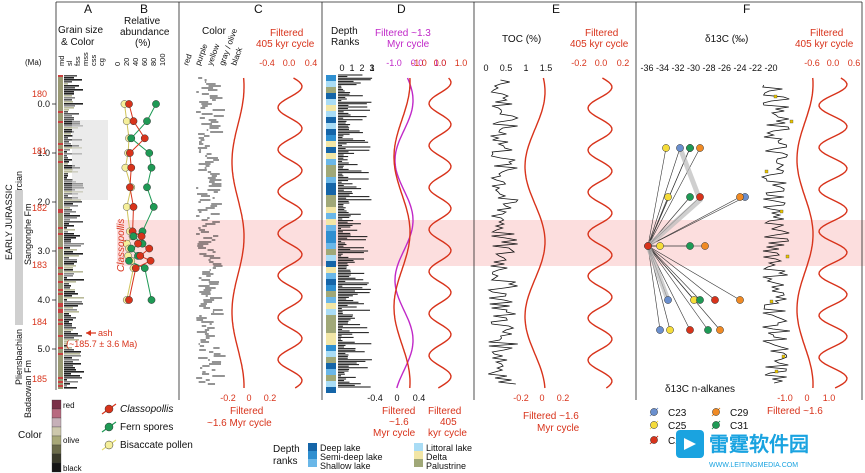 This screenshot has height=473, width=865. Describe the element at coordinates (419, 398) in the screenshot. I see `bottom-tick: 0.4` at that location.